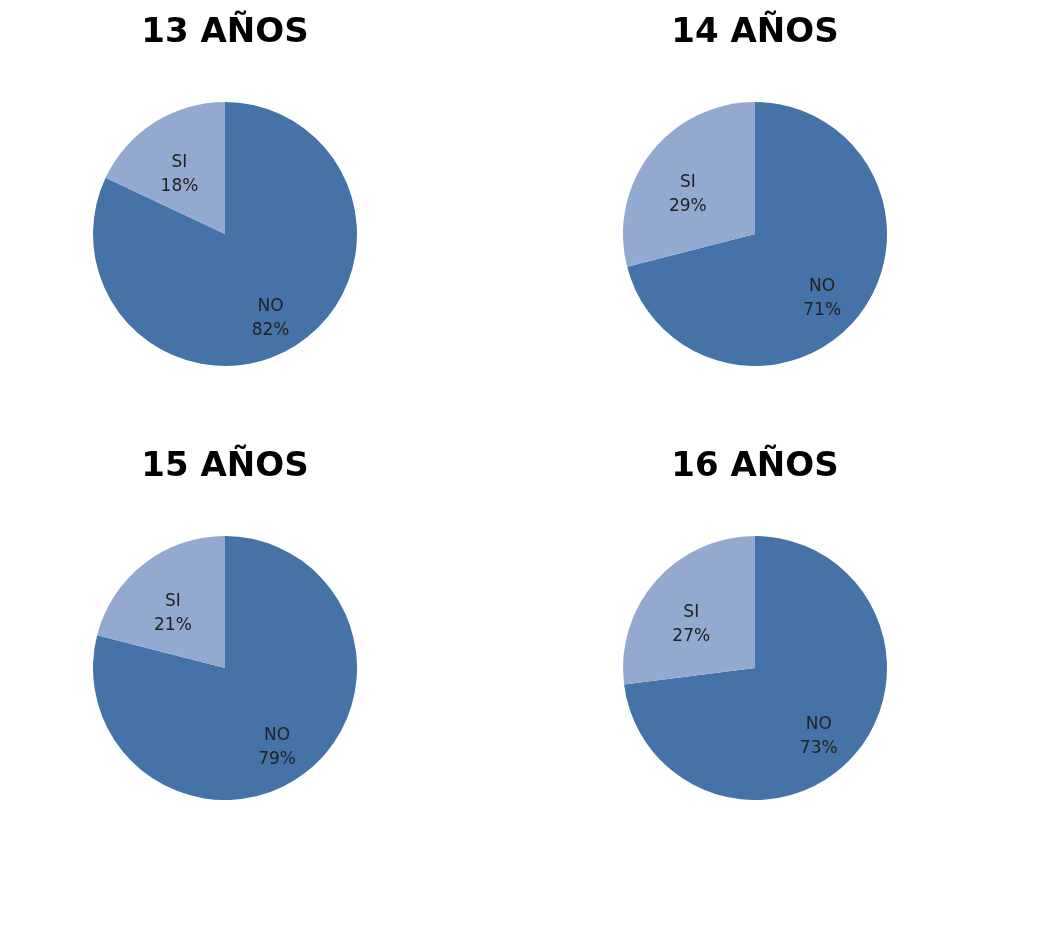  What do you see at coordinates (755, 30) in the screenshot?
I see `chart-title: 14 AÑOS` at bounding box center [755, 30].